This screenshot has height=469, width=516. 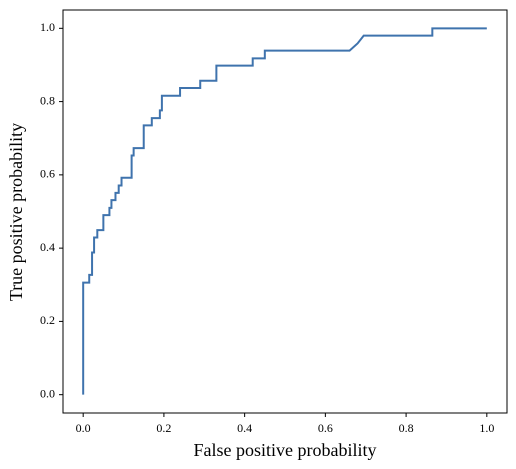 I want to click on x-tick-label: 0.6, so click(x=325, y=428).